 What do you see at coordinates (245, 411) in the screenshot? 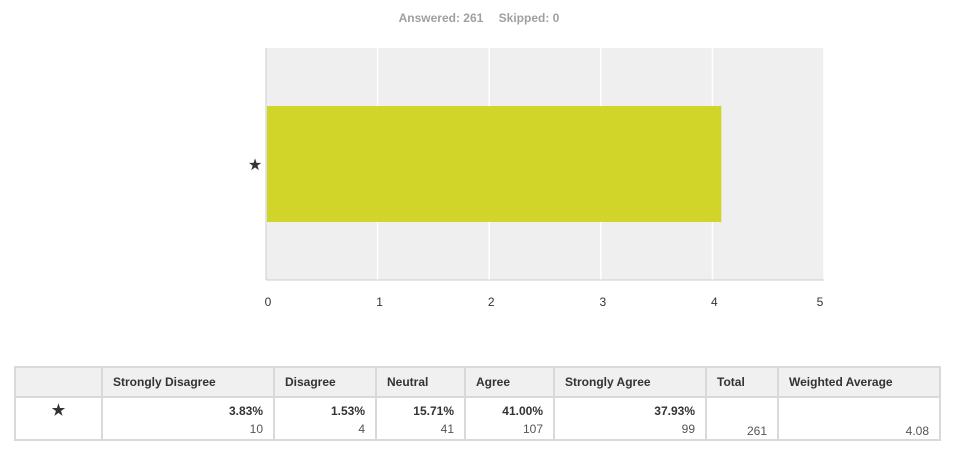
I see `pct-strongly-disagree: 3.83%` at bounding box center [245, 411].